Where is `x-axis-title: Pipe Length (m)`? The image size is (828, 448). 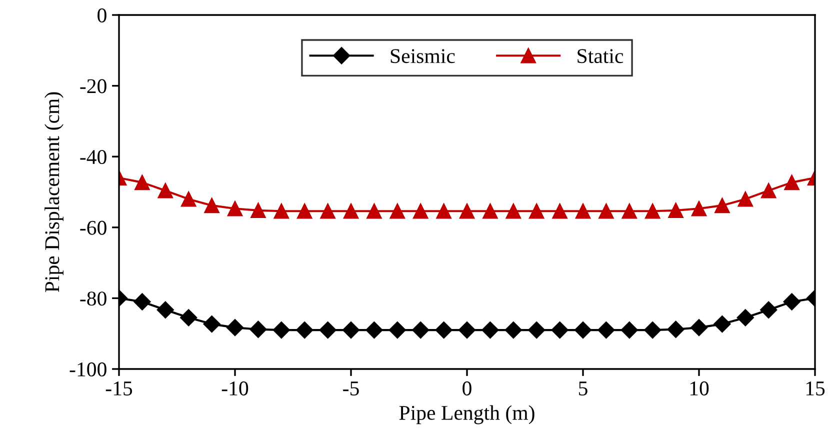
x-axis-title: Pipe Length (m) is located at coordinates (466, 414).